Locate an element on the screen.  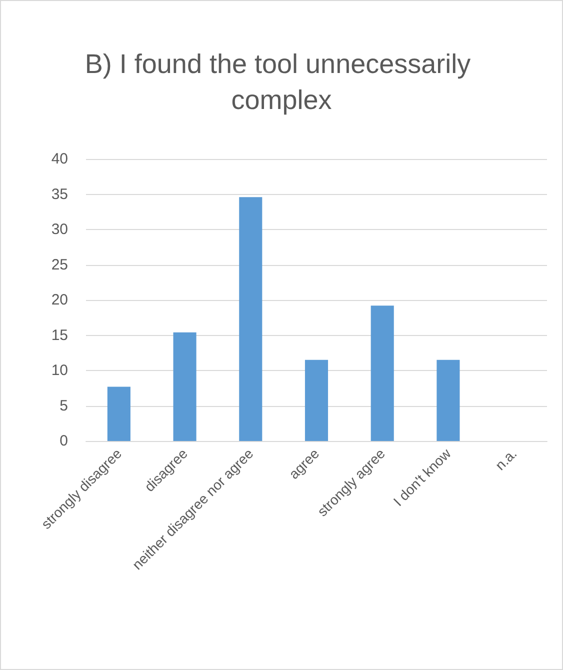
y-tick-label: 20 is located at coordinates (59, 300).